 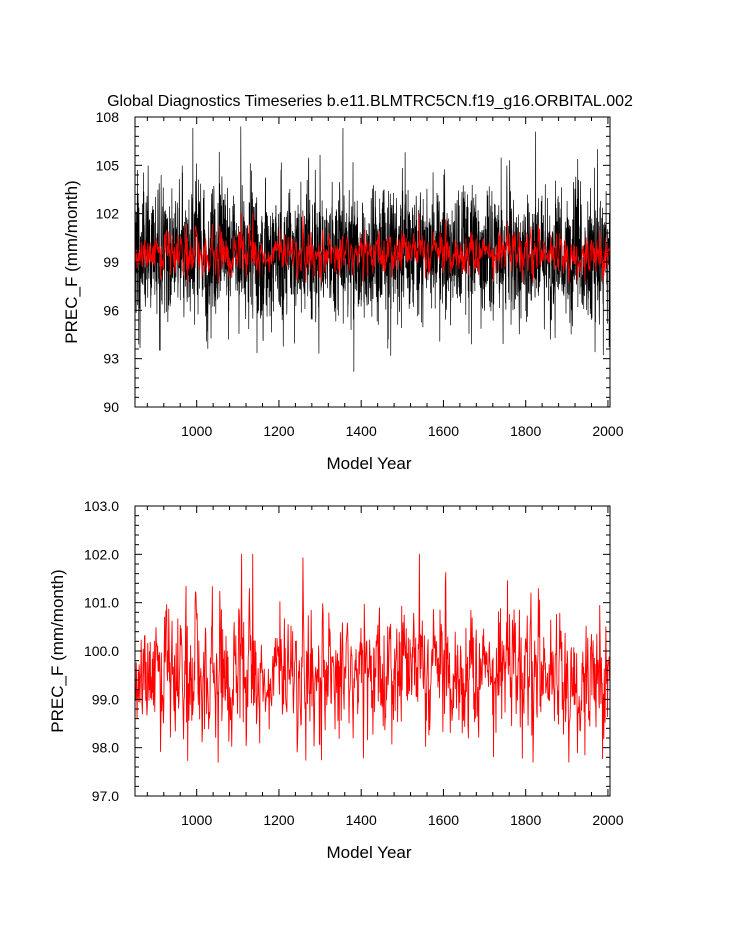 I want to click on y-tick-label: 101.0, so click(x=101, y=603).